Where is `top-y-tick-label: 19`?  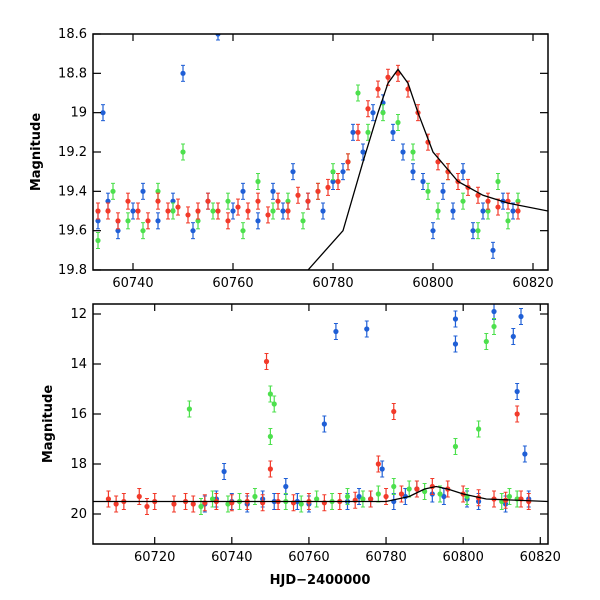 top-y-tick-label: 19 is located at coordinates (78, 113).